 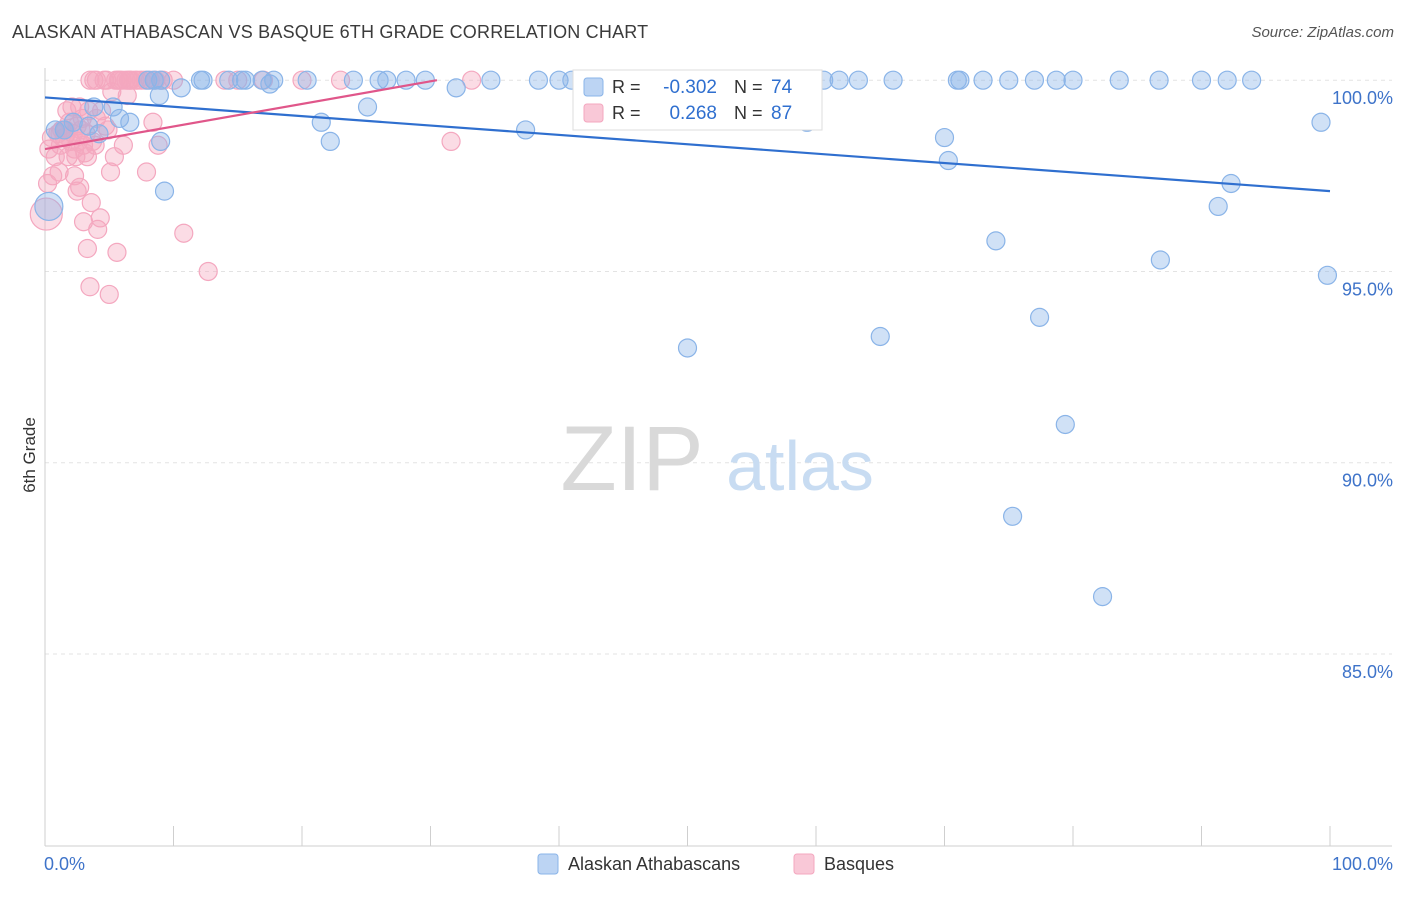 I want to click on stats-legend: R = -0.302 N = 74 R = 0.268 N = 87, so click(x=697, y=100).